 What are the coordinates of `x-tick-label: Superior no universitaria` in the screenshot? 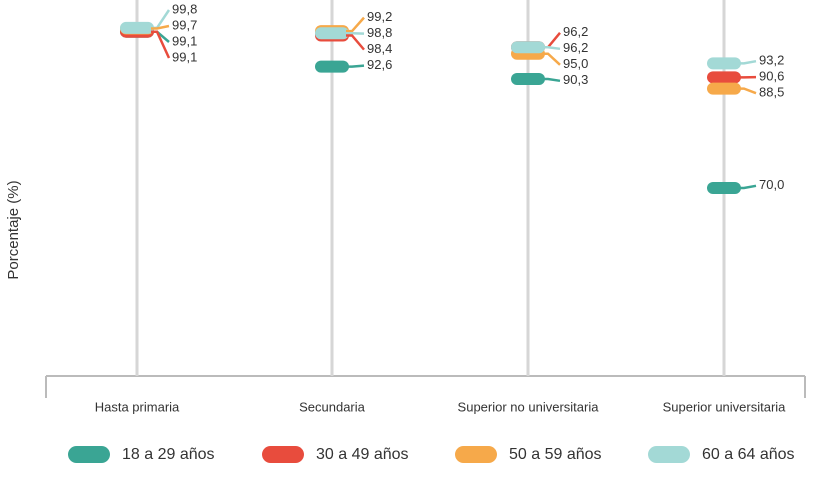 It's located at (529, 406).